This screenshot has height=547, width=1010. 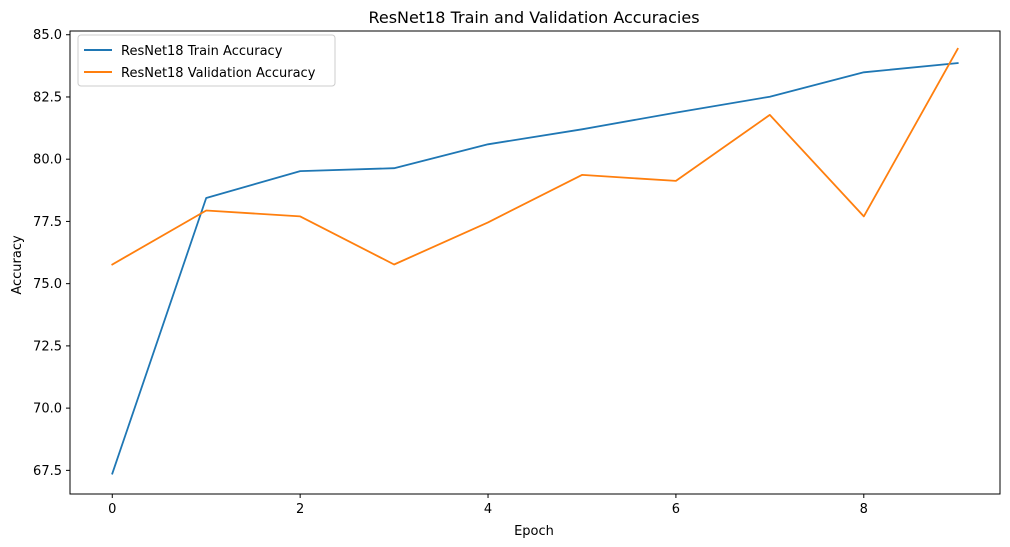 I want to click on y-tick-label: 70.0, so click(x=47, y=409).